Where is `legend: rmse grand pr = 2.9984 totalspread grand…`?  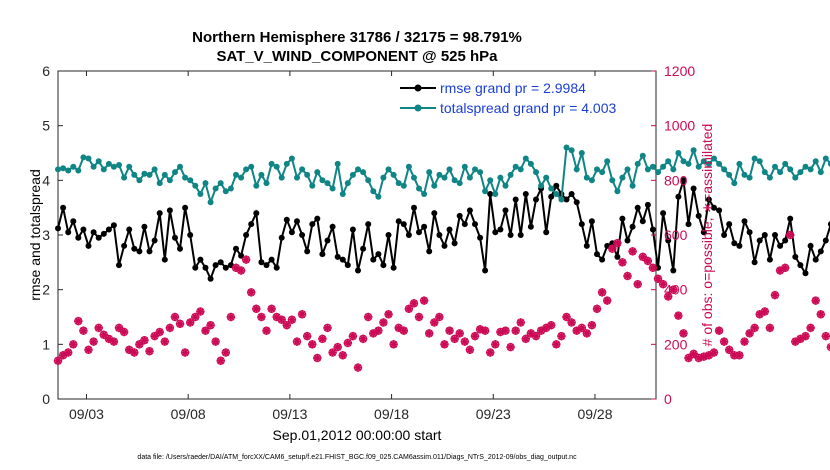
legend: rmse grand pr = 2.9984 totalspread grand… is located at coordinates (520, 99).